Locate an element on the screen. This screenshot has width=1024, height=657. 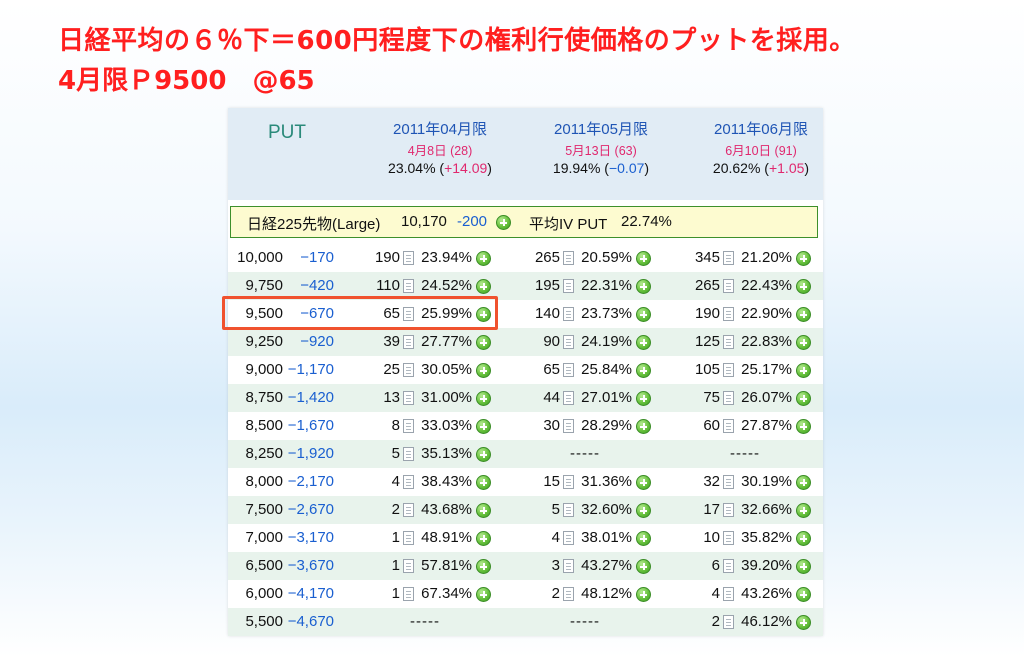
month-name: 2011年06月限 is located at coordinates (761, 129).